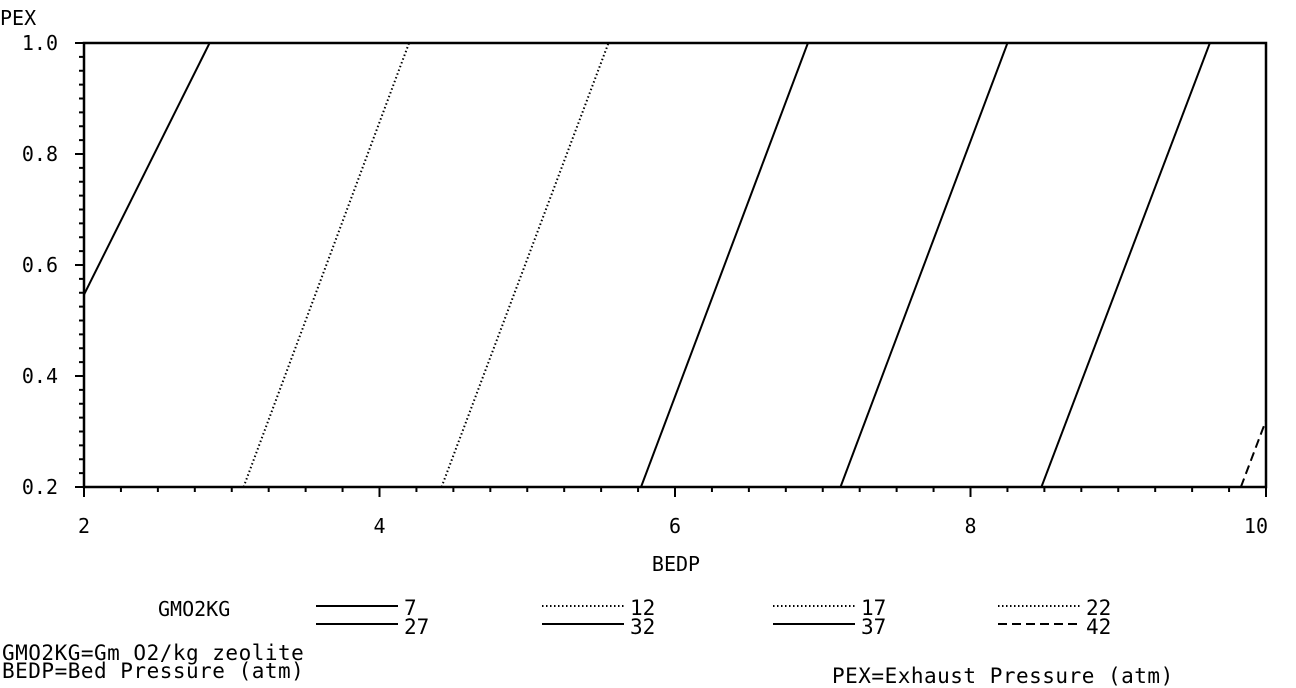  What do you see at coordinates (675, 526) in the screenshot?
I see `x-tick-label: 6` at bounding box center [675, 526].